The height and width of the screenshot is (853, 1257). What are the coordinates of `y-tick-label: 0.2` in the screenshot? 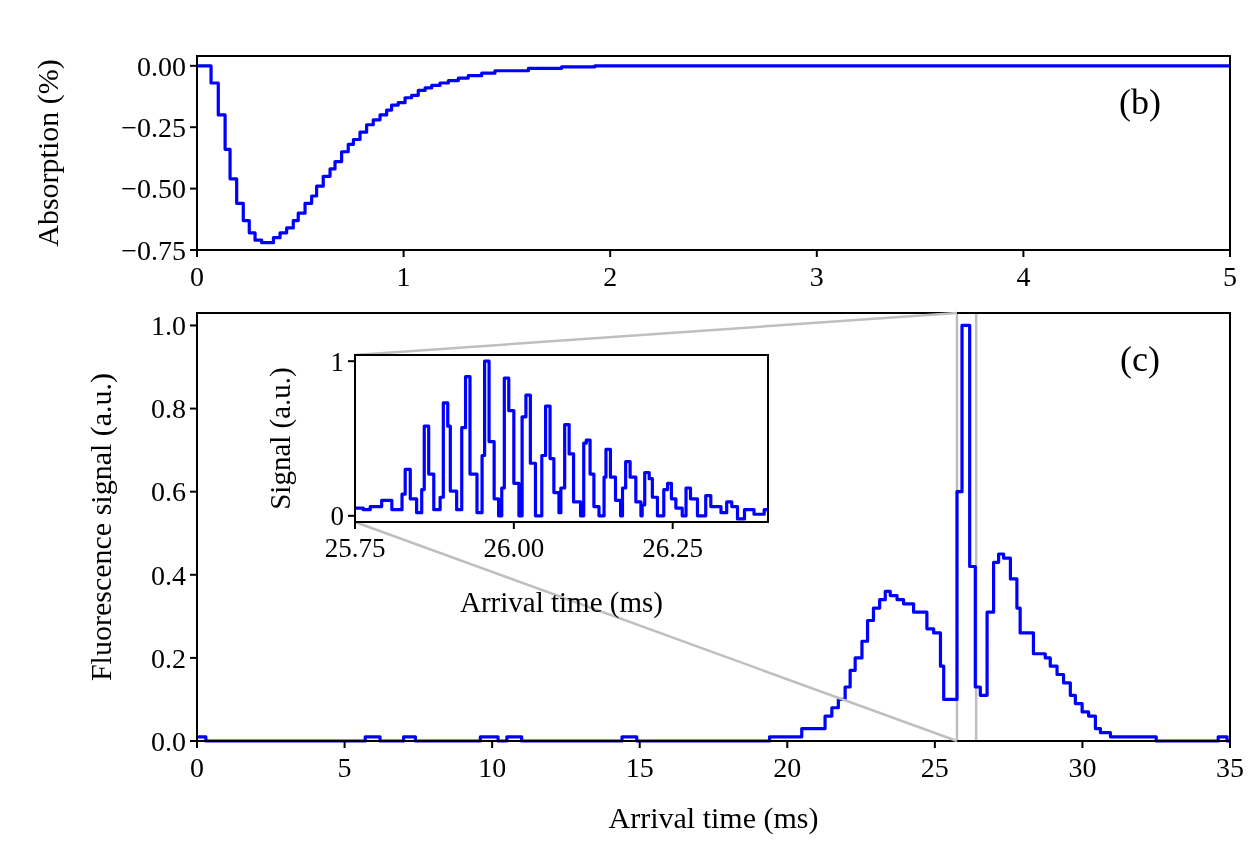 It's located at (168, 658).